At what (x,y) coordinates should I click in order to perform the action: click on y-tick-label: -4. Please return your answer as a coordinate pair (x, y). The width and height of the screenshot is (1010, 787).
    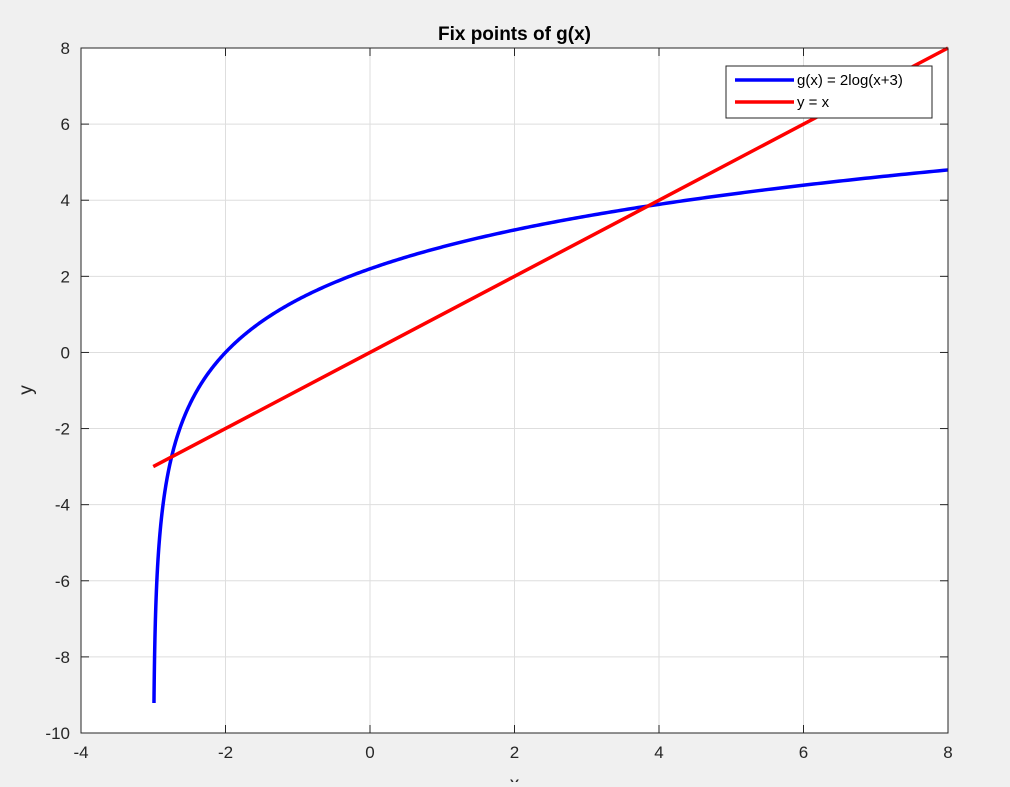
    Looking at the image, I should click on (62, 505).